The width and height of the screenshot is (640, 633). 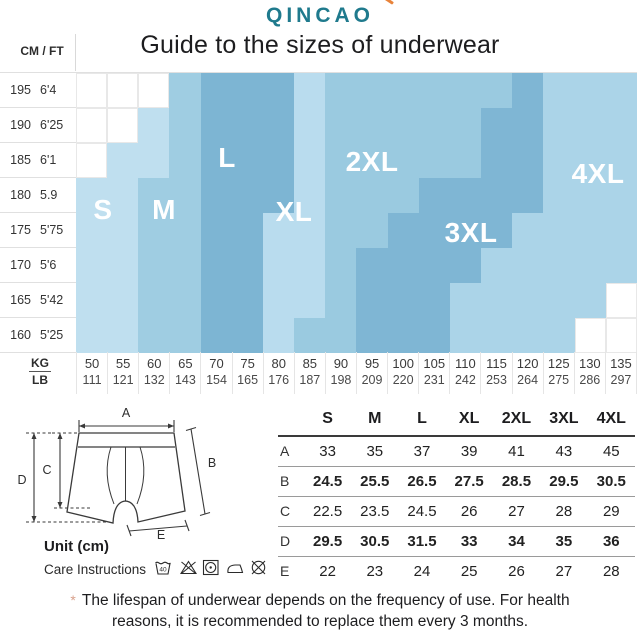 What do you see at coordinates (20, 125) in the screenshot?
I see `height-cm: 190` at bounding box center [20, 125].